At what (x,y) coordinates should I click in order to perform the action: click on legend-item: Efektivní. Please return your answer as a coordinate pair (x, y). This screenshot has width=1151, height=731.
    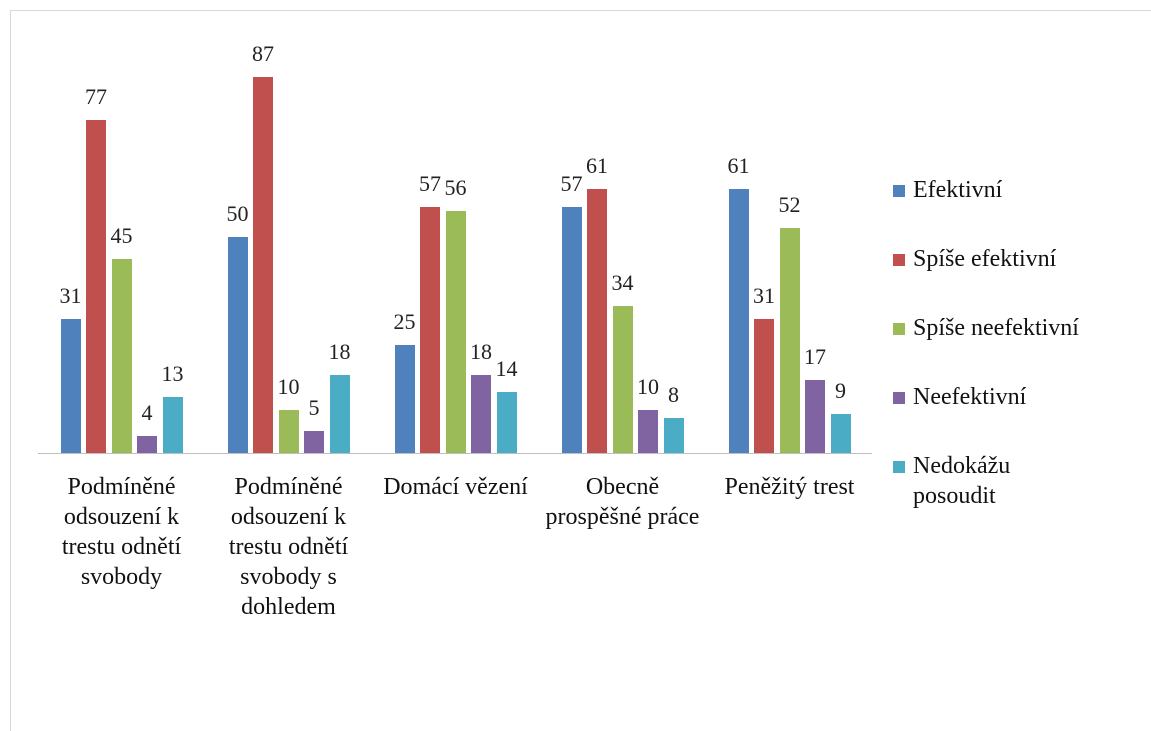
    Looking at the image, I should click on (1019, 190).